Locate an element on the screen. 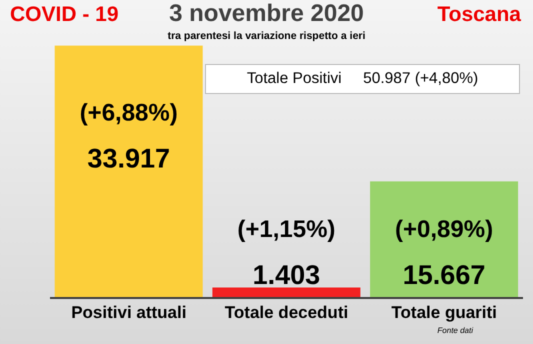  text-box: Totale Positivi 50.987 (+4,80%) is located at coordinates (362, 79).